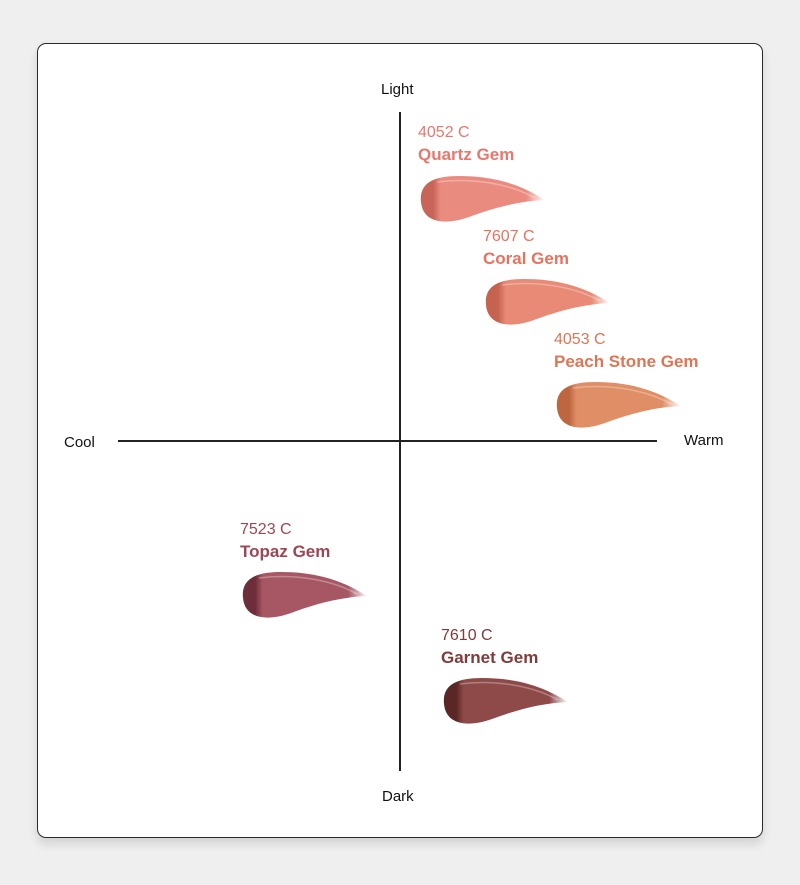 This screenshot has width=800, height=885. What do you see at coordinates (626, 351) in the screenshot?
I see `shade-peach-stone-gem: 4053 C Peach Stone Gem` at bounding box center [626, 351].